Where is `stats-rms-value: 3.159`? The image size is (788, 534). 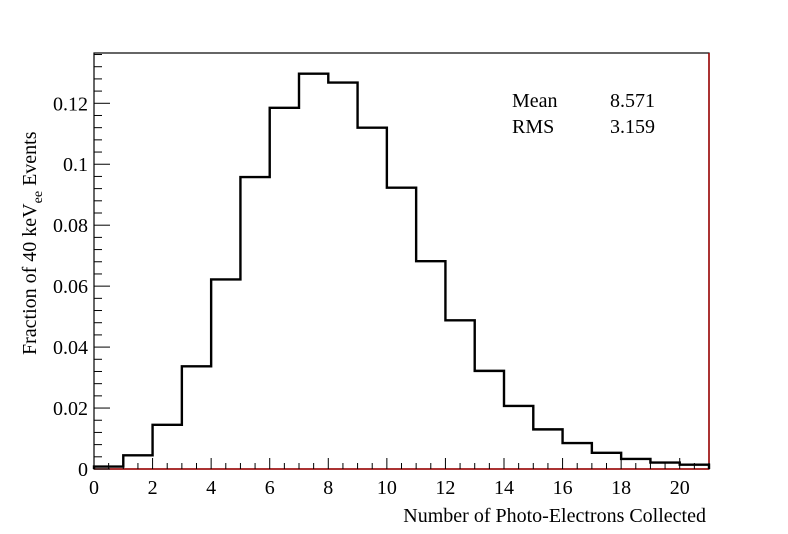
stats-rms-value: 3.159 is located at coordinates (632, 127).